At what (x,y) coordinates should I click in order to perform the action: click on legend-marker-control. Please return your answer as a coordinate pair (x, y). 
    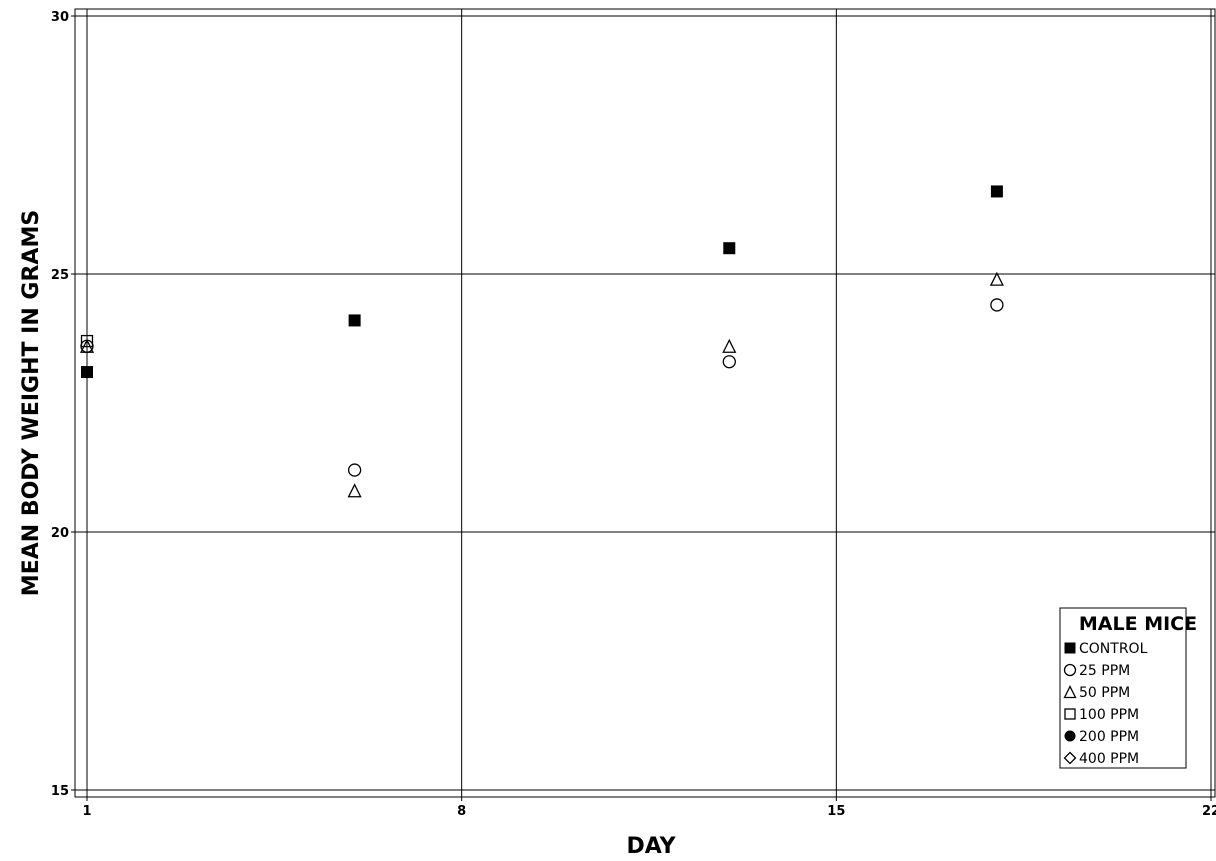
    Looking at the image, I should click on (1070, 648).